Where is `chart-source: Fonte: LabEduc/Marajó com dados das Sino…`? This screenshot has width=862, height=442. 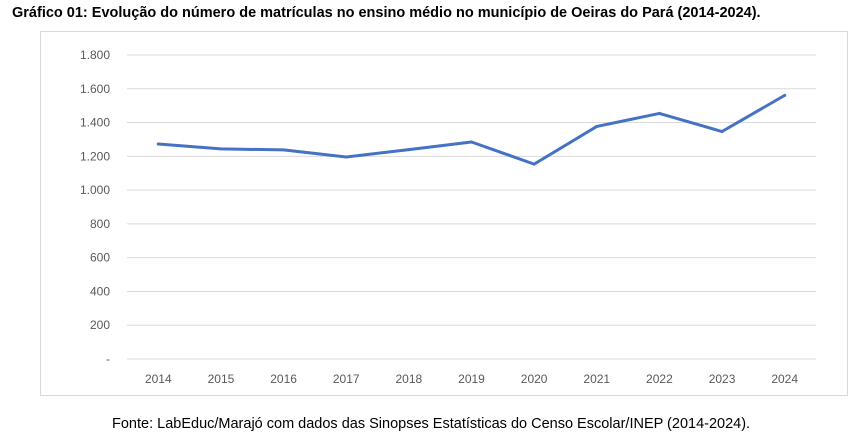
chart-source: Fonte: LabEduc/Marajó com dados das Sino… is located at coordinates (431, 424).